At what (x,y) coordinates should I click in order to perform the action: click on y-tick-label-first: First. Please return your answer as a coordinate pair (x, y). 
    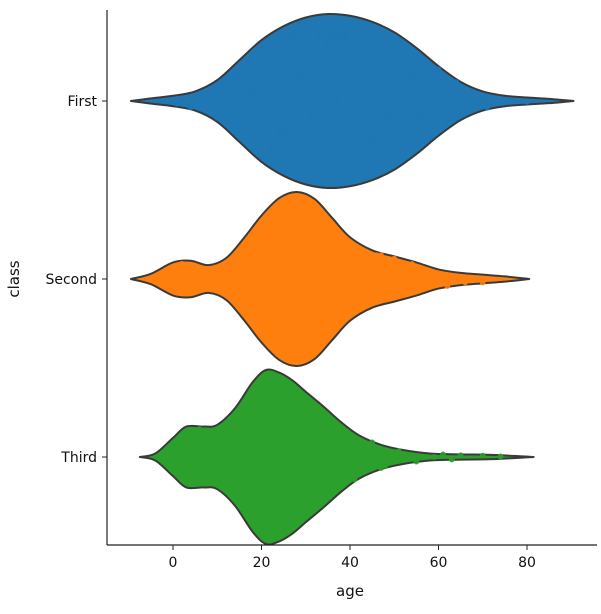
    Looking at the image, I should click on (83, 102).